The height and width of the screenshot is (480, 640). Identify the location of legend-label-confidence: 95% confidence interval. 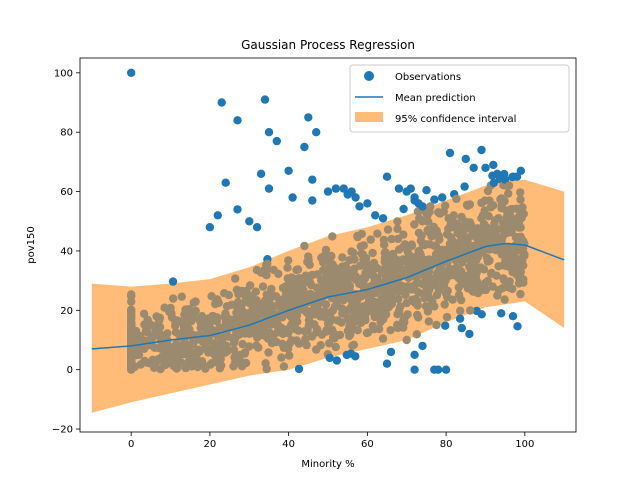
(455, 119).